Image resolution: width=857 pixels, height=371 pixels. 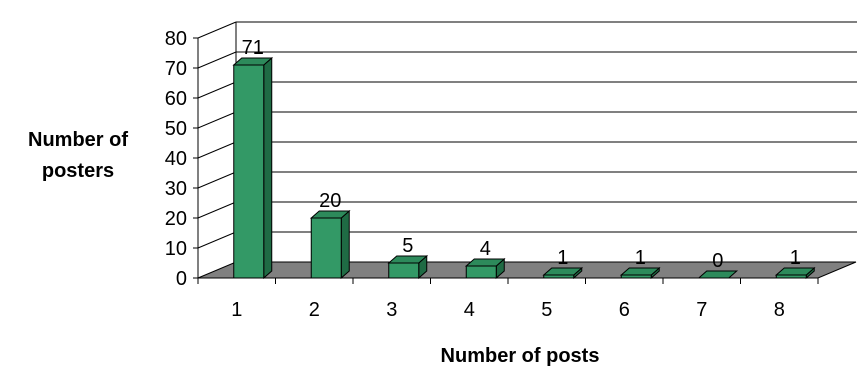 What do you see at coordinates (546, 310) in the screenshot?
I see `x-tick-label: 5` at bounding box center [546, 310].